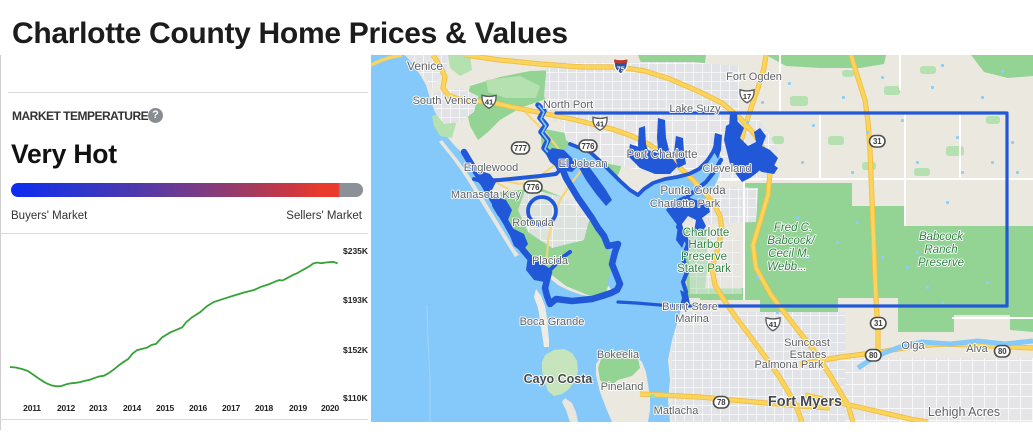 Image resolution: width=1033 pixels, height=444 pixels. I want to click on svg-text: Placida, so click(550, 261).